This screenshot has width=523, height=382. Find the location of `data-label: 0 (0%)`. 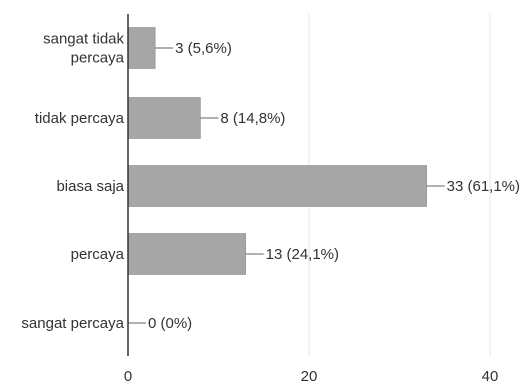

data-label: 0 (0%) is located at coordinates (170, 323).